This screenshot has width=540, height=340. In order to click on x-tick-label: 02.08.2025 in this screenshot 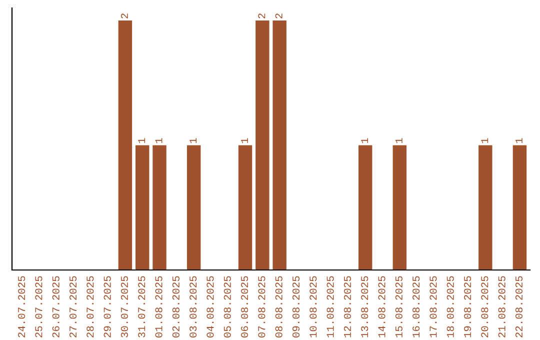, I will do `click(176, 307)`.